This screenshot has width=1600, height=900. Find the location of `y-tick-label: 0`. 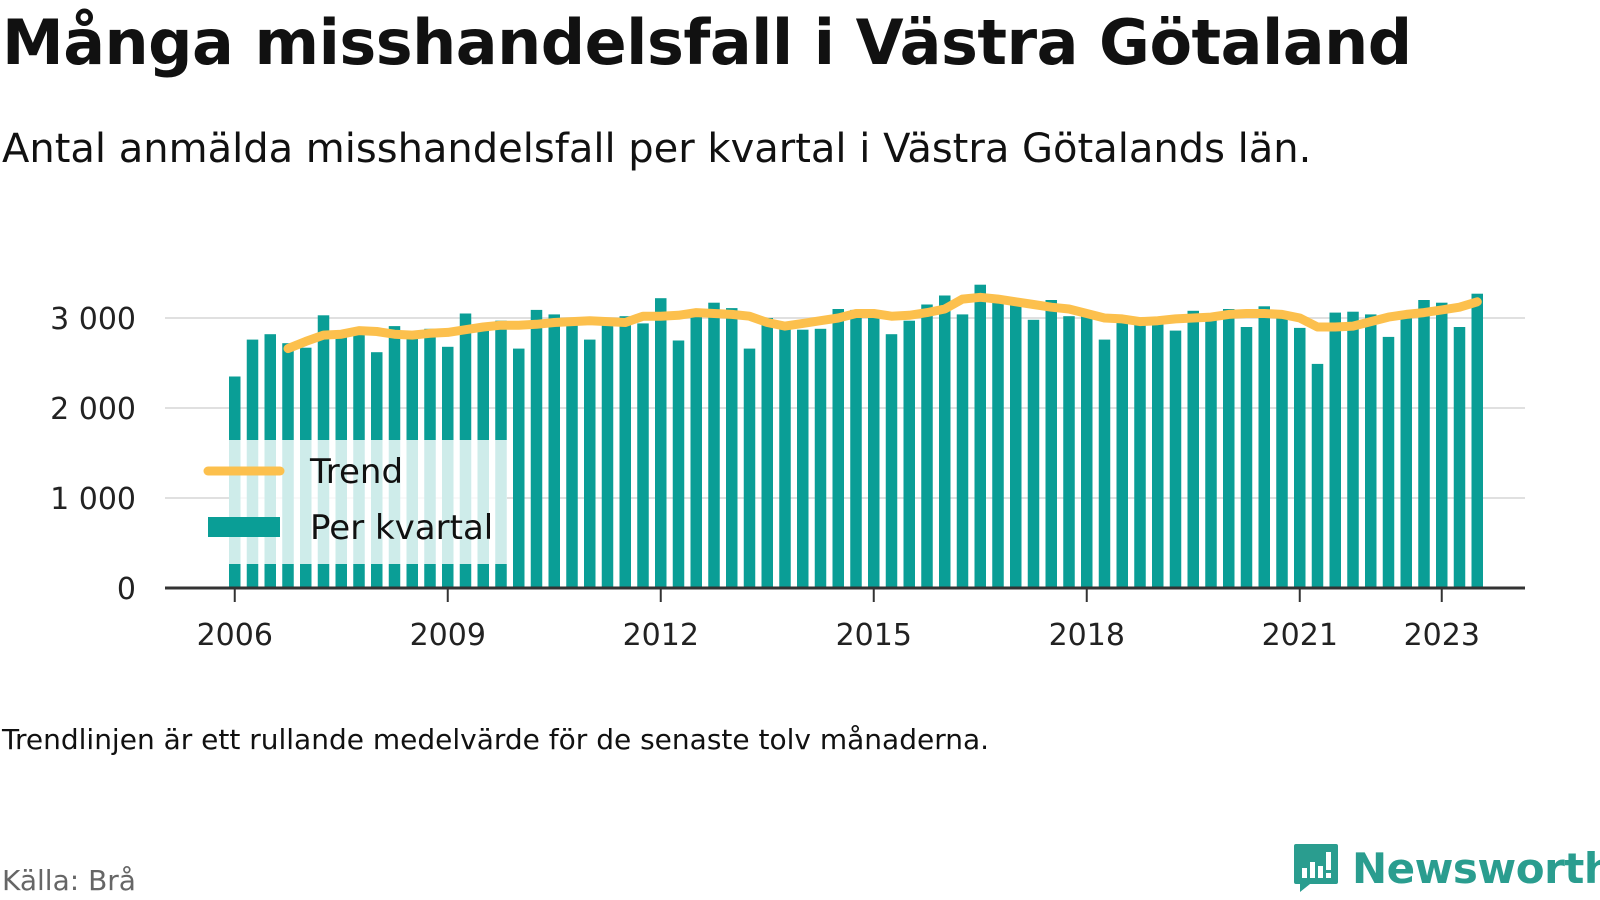

y-tick-label: 0 is located at coordinates (126, 589).